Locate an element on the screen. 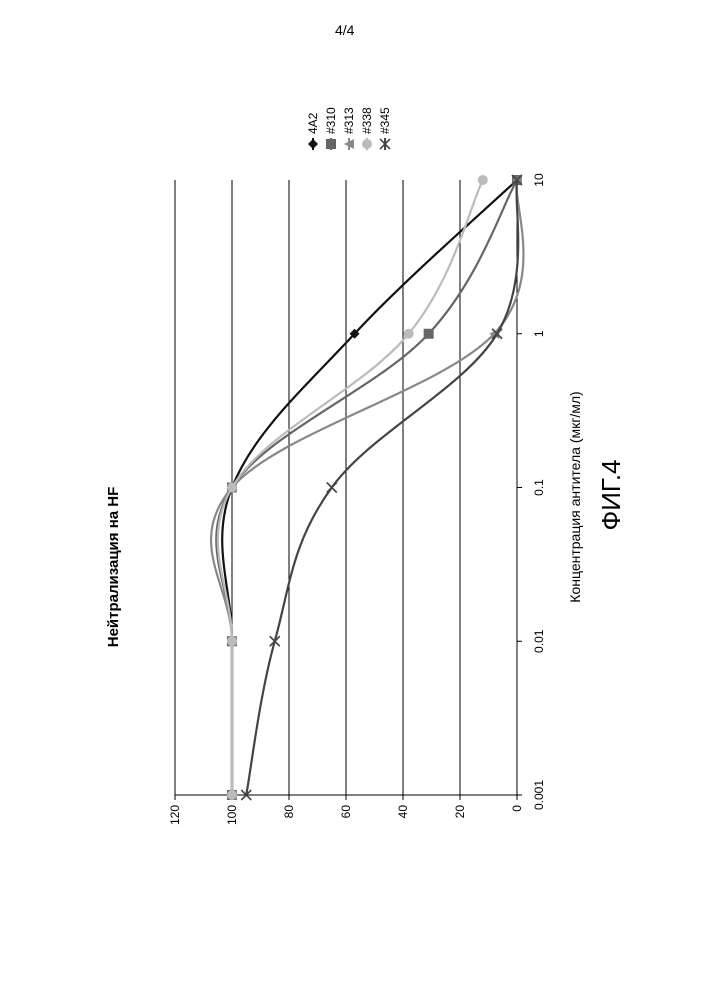 The image size is (707, 1000). figure-caption: ФИГ.4 is located at coordinates (611, 494).